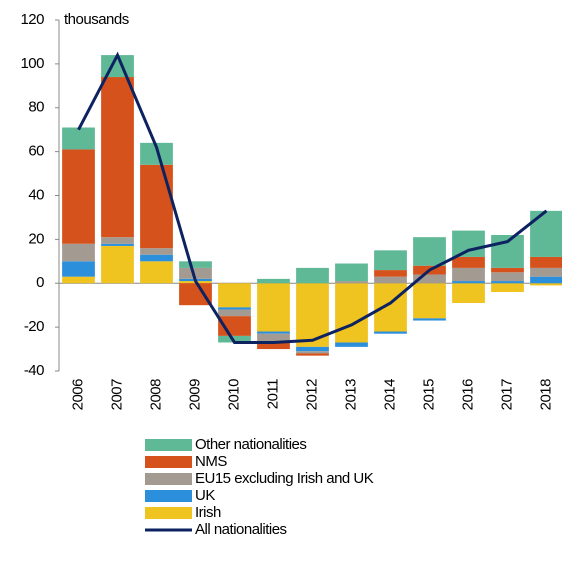  Describe the element at coordinates (311, 395) in the screenshot. I see `x-tick-label: 2012` at that location.